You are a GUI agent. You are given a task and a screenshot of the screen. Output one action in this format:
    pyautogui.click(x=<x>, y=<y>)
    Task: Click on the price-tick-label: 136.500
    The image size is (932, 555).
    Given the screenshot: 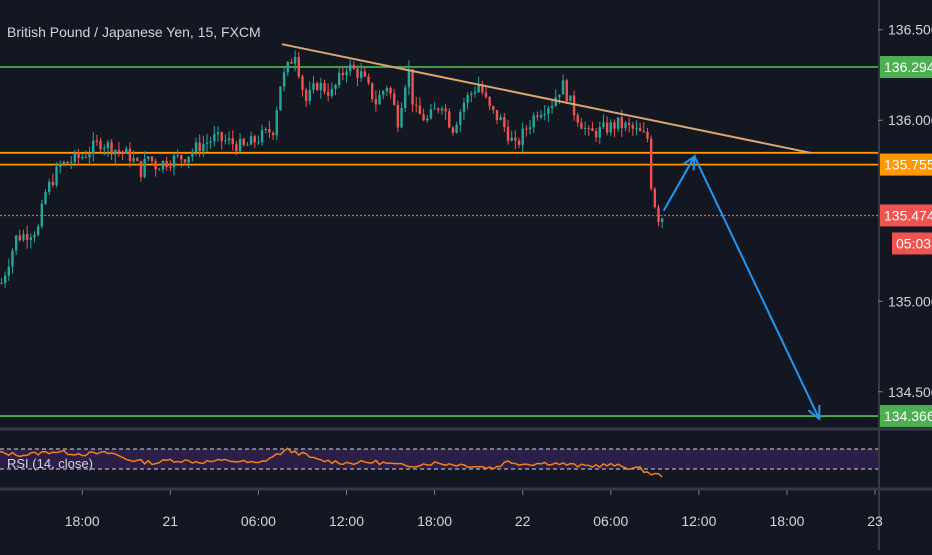 What is the action you would take?
    pyautogui.click(x=910, y=30)
    